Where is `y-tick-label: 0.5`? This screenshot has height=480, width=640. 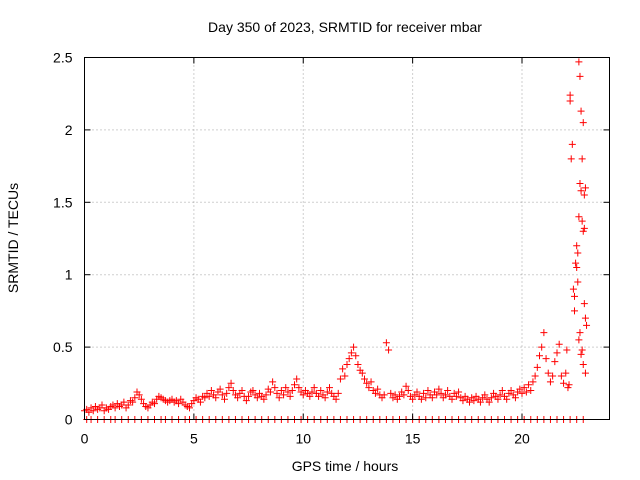
y-tick-label: 0.5 is located at coordinates (63, 347).